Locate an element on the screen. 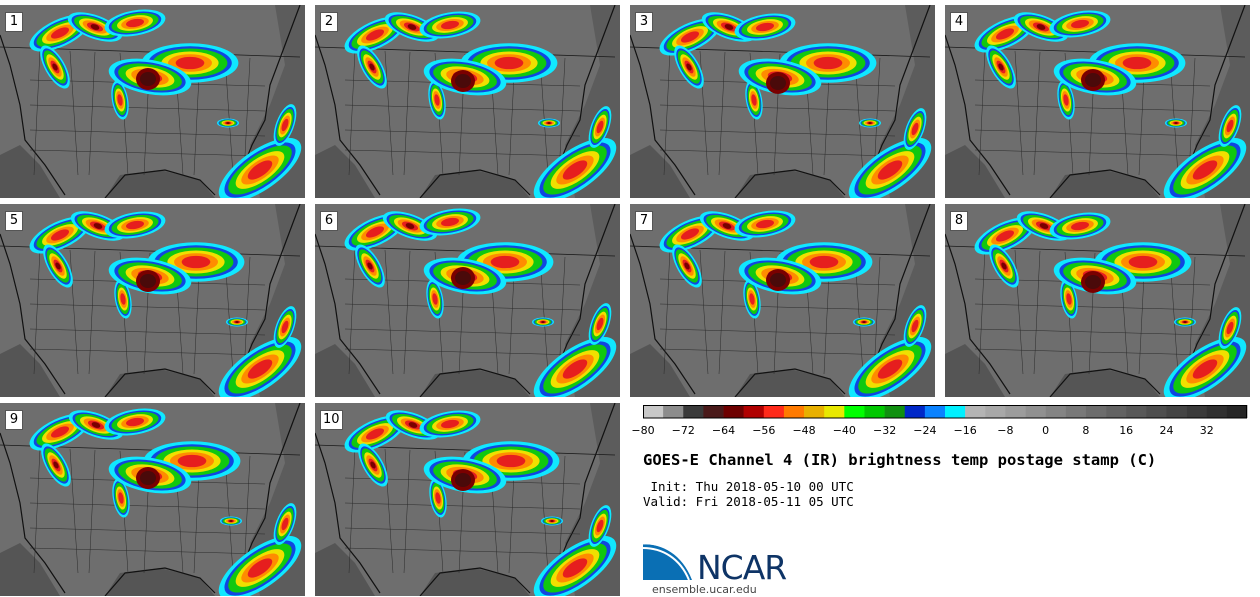 The width and height of the screenshot is (1260, 597). colorbar-tick-label: 8 is located at coordinates (1086, 430).